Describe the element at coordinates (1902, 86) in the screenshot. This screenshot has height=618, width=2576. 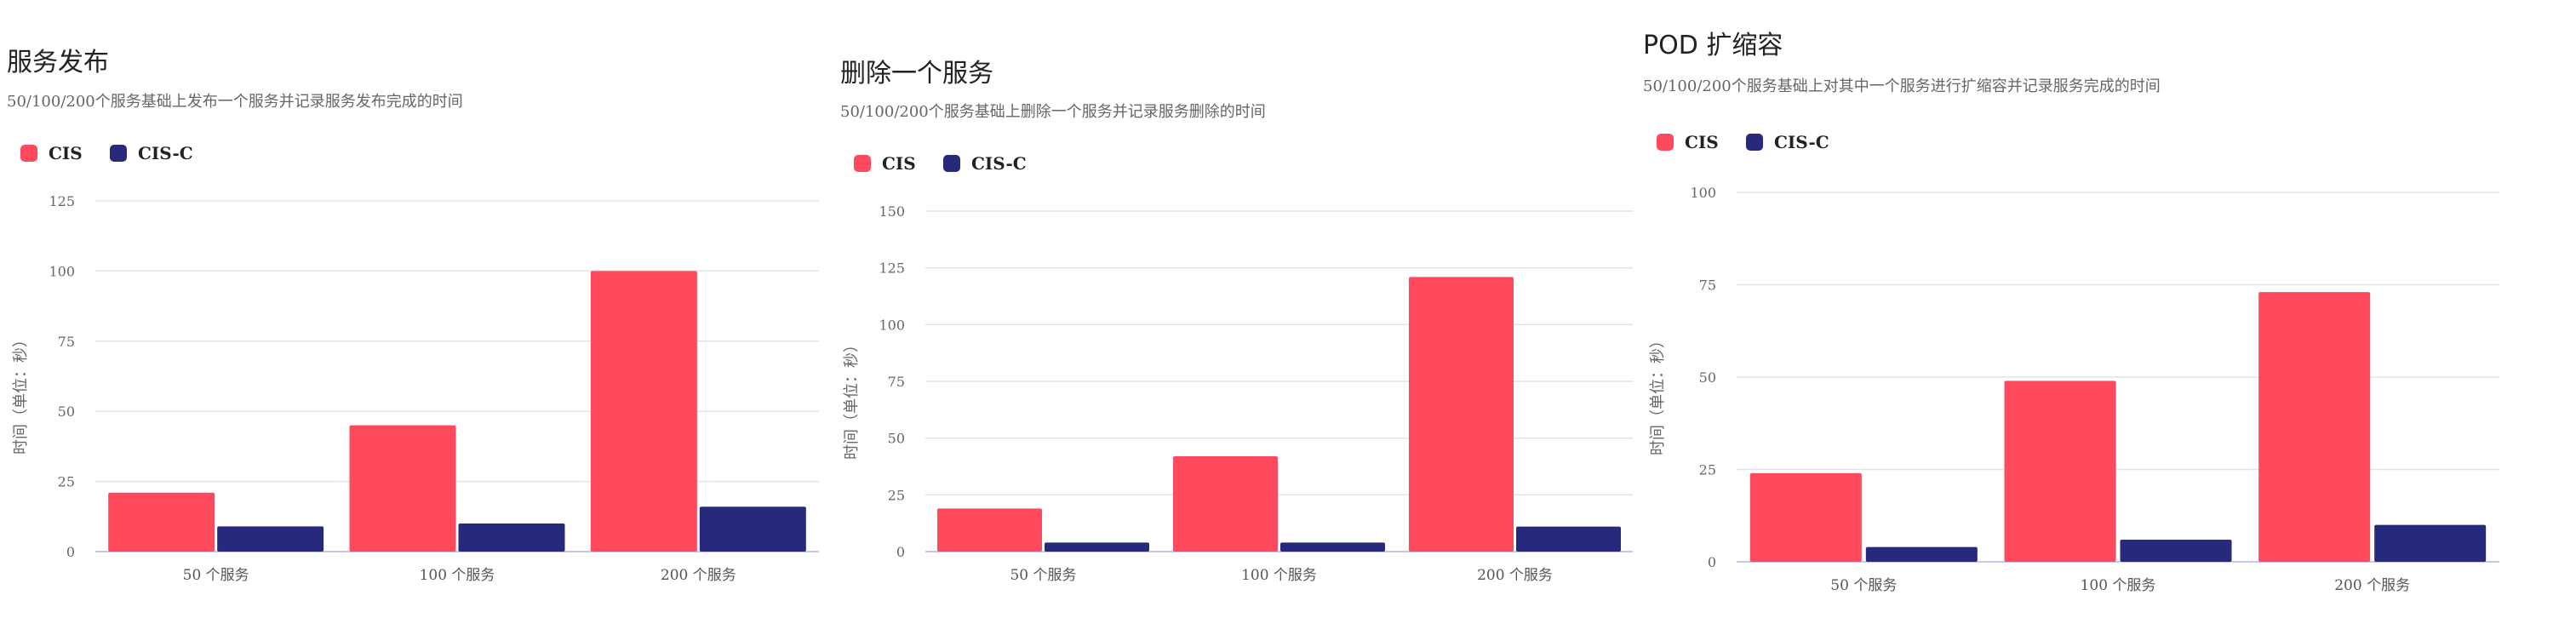
I see `chart-subtitle: 50/100/200个服务基础上对其中一个服务进行扩缩容并记录服务完成的时间` at that location.